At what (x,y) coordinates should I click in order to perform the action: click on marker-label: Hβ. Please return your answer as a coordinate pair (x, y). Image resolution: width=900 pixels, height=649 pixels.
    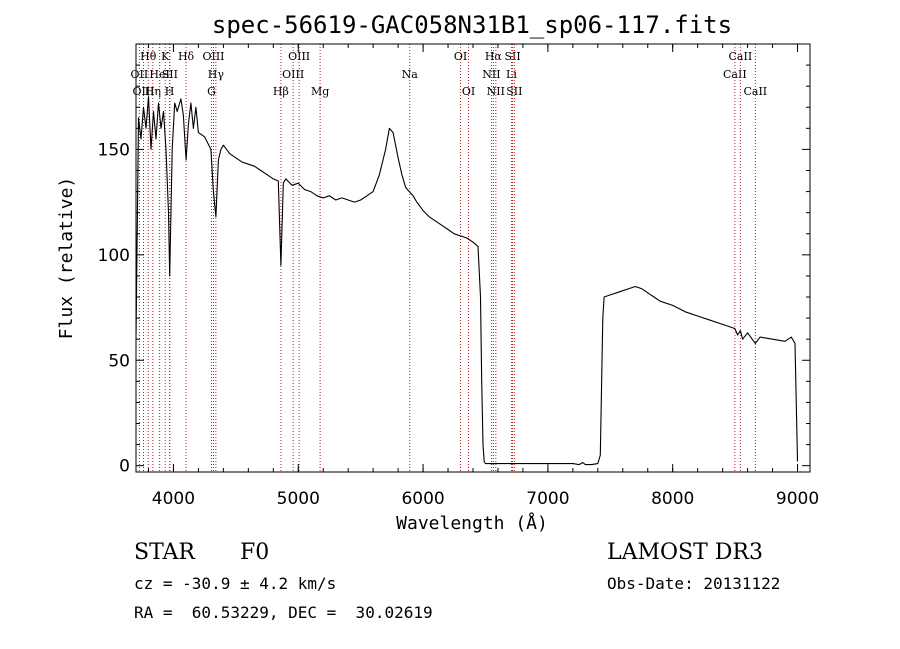
    Looking at the image, I should click on (281, 91).